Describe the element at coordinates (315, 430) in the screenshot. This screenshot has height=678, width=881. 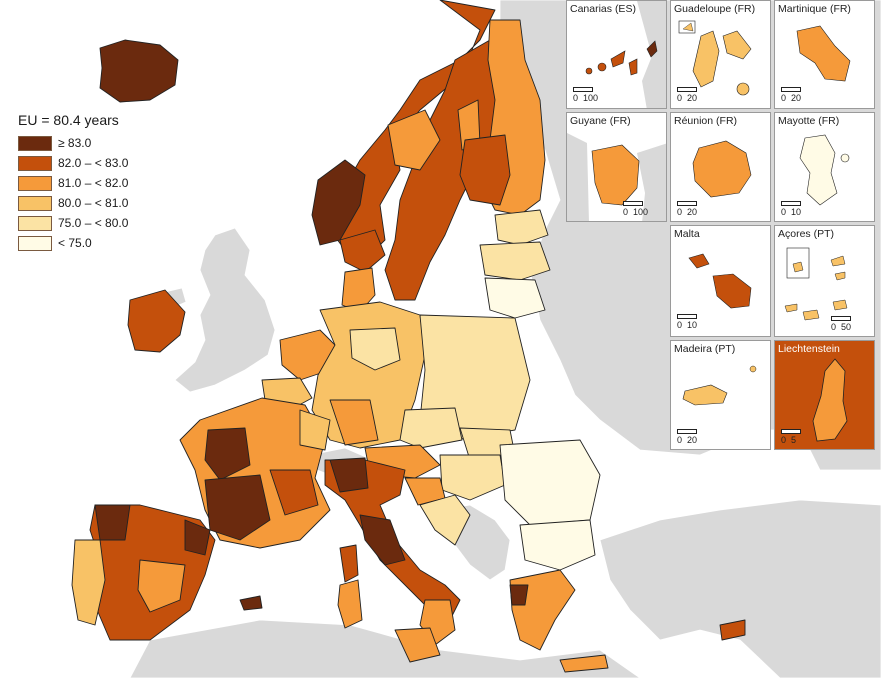
I see `region-france-east` at that location.